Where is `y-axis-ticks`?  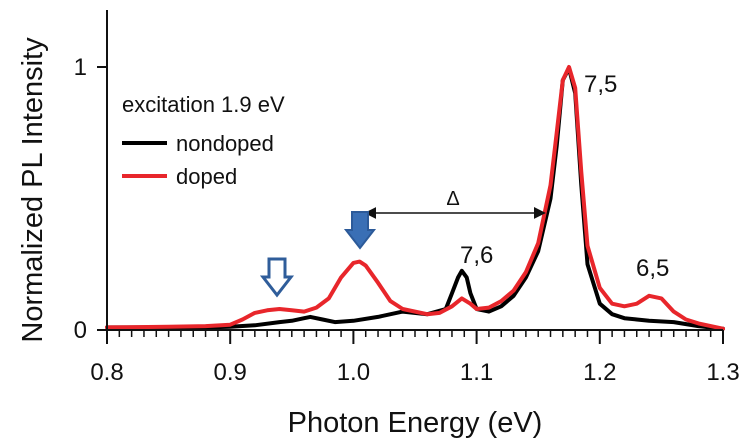 y-axis-ticks is located at coordinates (102, 198).